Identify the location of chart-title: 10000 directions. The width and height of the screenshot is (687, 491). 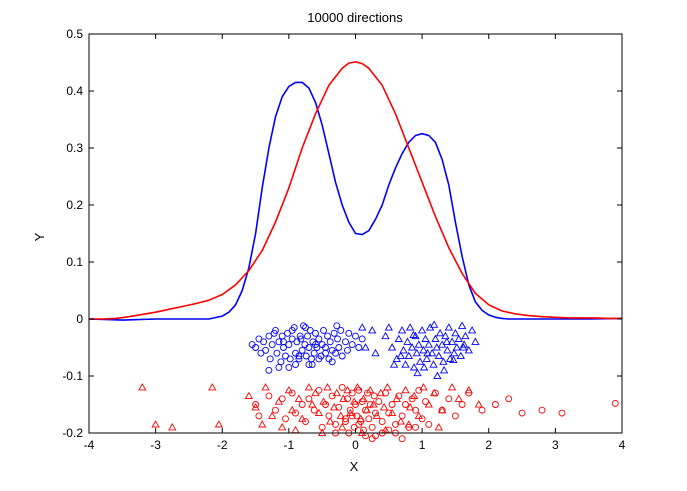
(355, 17).